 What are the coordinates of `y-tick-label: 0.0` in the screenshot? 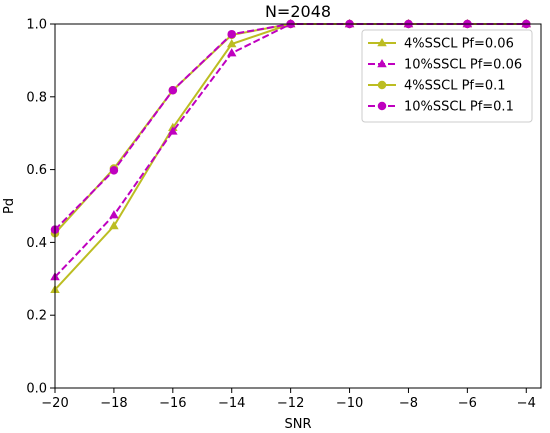 It's located at (36, 389).